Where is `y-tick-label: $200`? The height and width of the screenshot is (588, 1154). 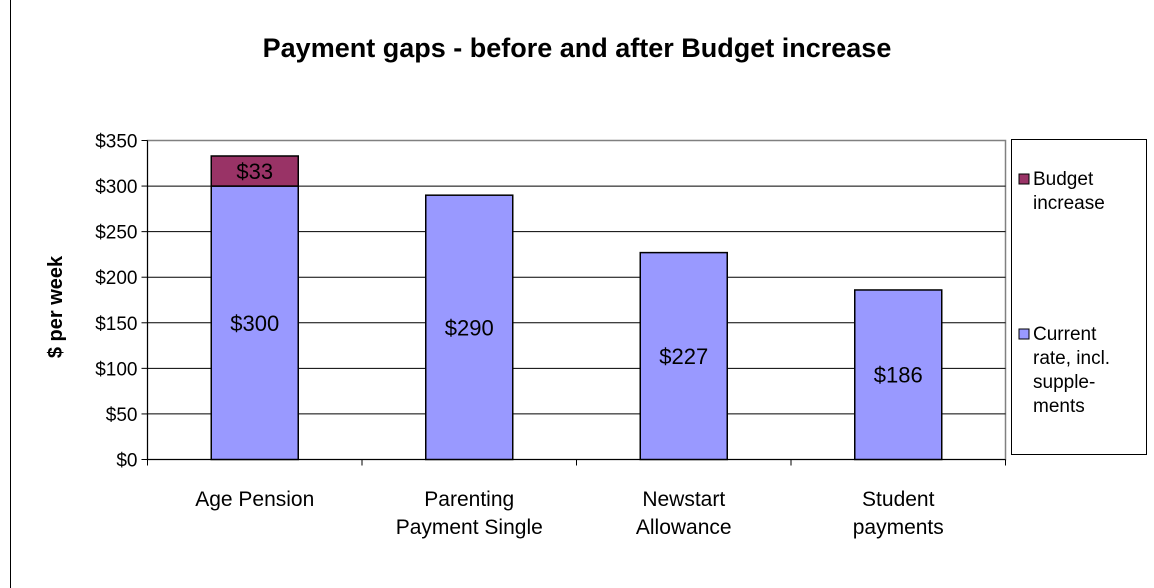
y-tick-label: $200 is located at coordinates (116, 278).